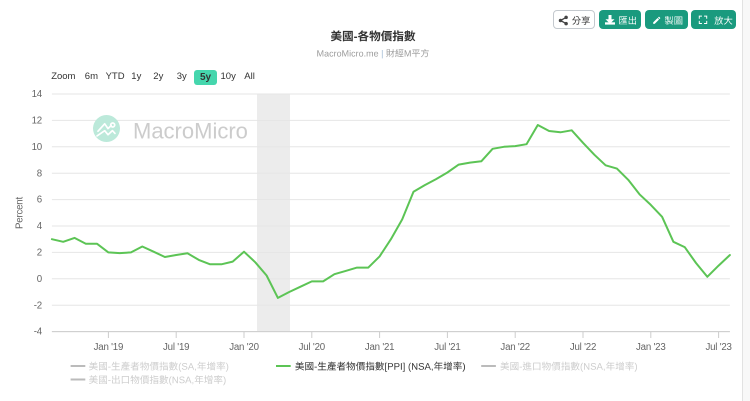 Image resolution: width=750 pixels, height=401 pixels. I want to click on svg-text: 2, so click(39, 253).